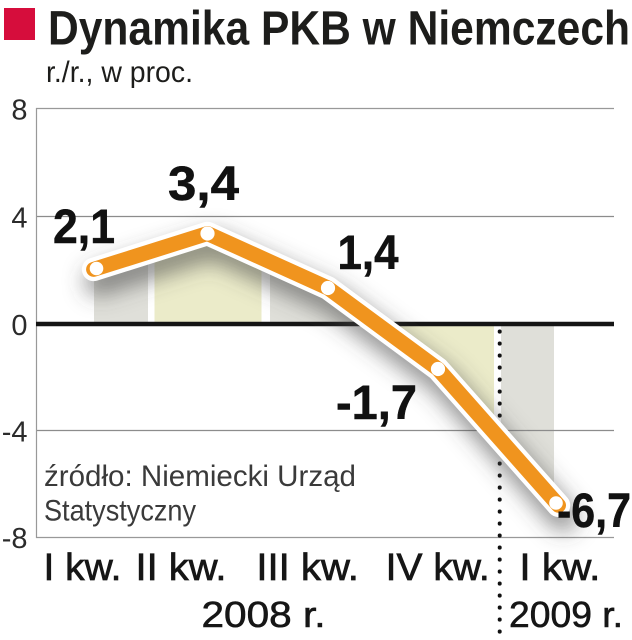  Describe the element at coordinates (15, 539) in the screenshot. I see `svg-text: -8` at that location.